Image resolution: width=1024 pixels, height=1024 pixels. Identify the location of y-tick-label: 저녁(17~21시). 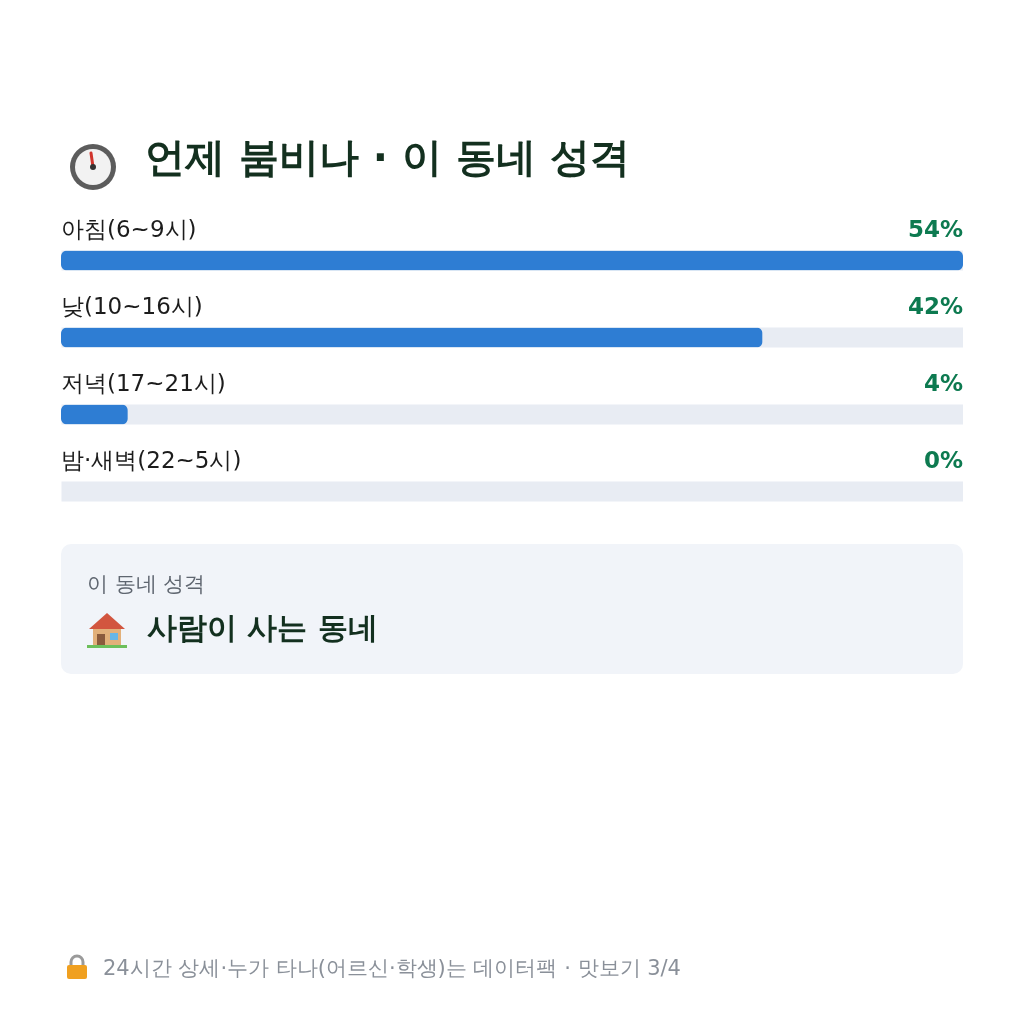
(143, 382).